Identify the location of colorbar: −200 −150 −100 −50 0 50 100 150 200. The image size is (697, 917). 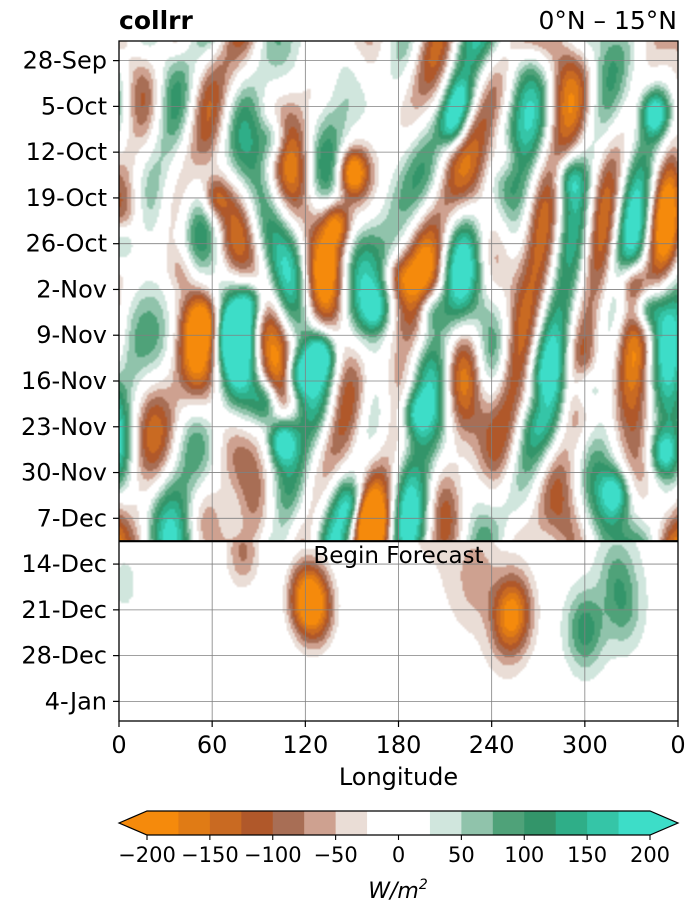
(398, 838).